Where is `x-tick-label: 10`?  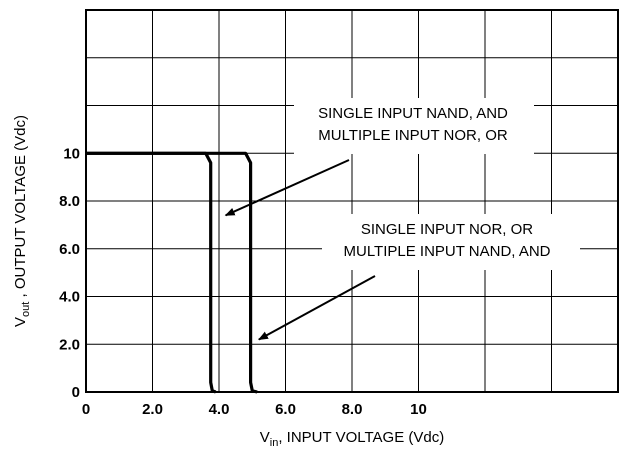
x-tick-label: 10 is located at coordinates (418, 409).